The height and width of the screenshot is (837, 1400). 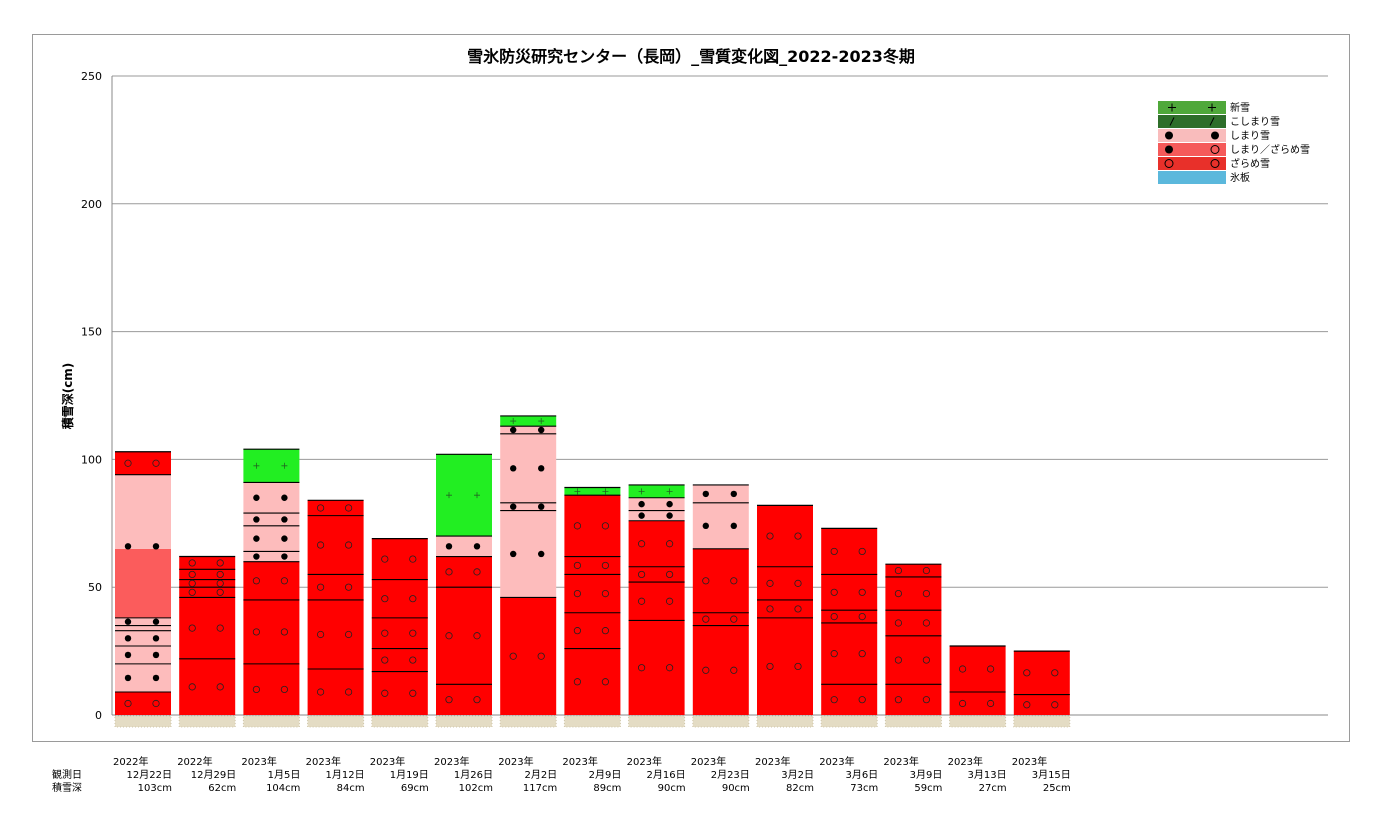 What do you see at coordinates (540, 788) in the screenshot?
I see `observation-depth: 117cm` at bounding box center [540, 788].